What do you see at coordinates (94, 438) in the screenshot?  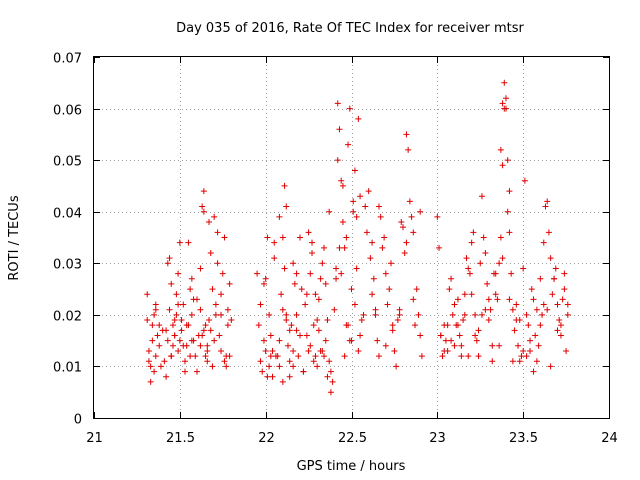 I see `x-tick-label: 21` at bounding box center [94, 438].